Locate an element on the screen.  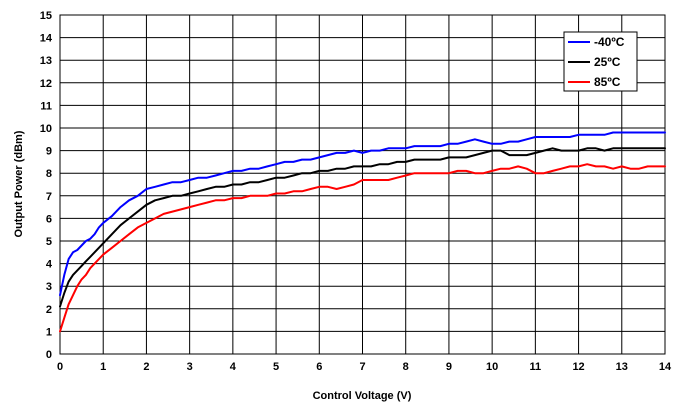
legend-label-series-1: -40ºC is located at coordinates (609, 42).